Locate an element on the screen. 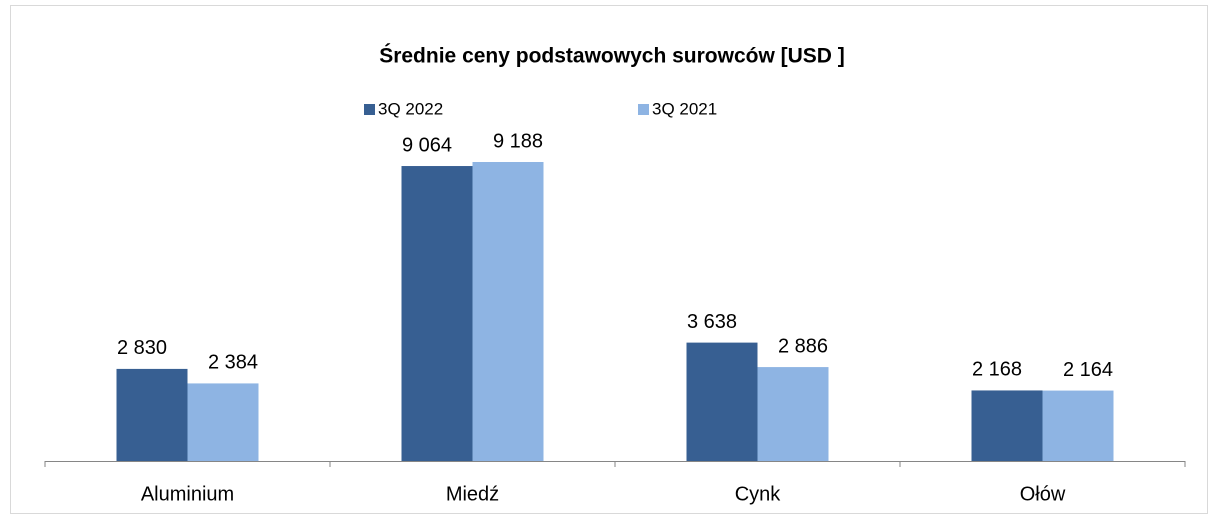 This screenshot has height=515, width=1209. data-label: 9 188 is located at coordinates (518, 141).